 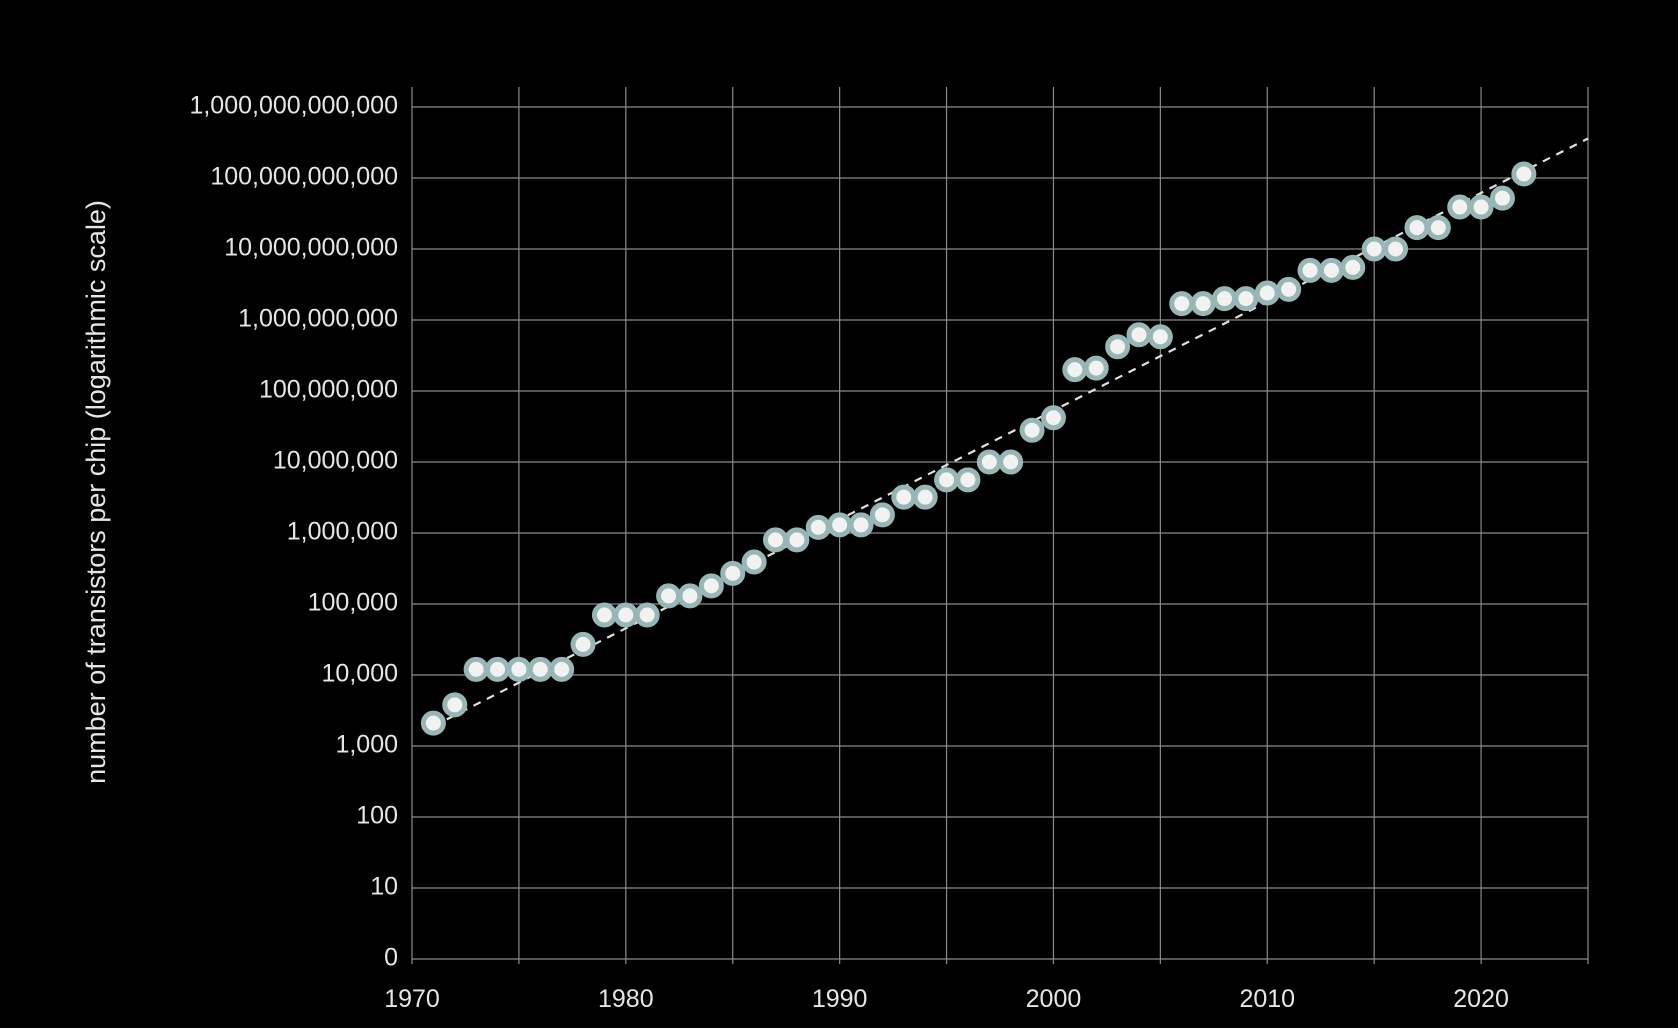 What do you see at coordinates (293, 106) in the screenshot?
I see `y-tick-label: 1,000,000,000,000` at bounding box center [293, 106].